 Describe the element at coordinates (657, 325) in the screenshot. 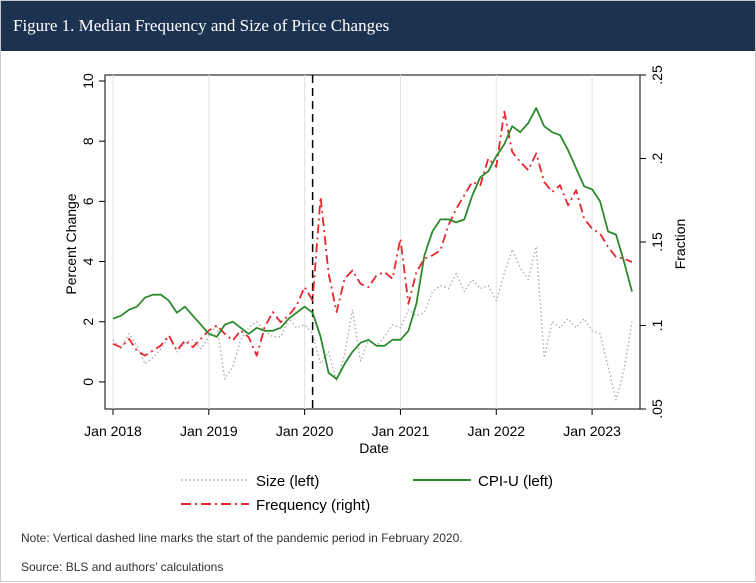

I see `y-right-tick-label: .1` at that location.